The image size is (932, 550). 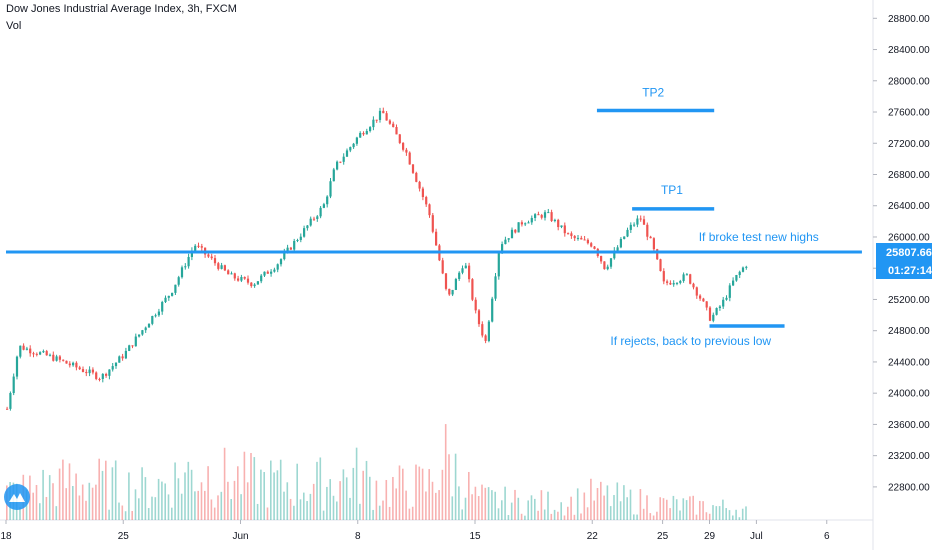 What do you see at coordinates (17, 497) in the screenshot?
I see `tradingview-logo-icon` at bounding box center [17, 497].